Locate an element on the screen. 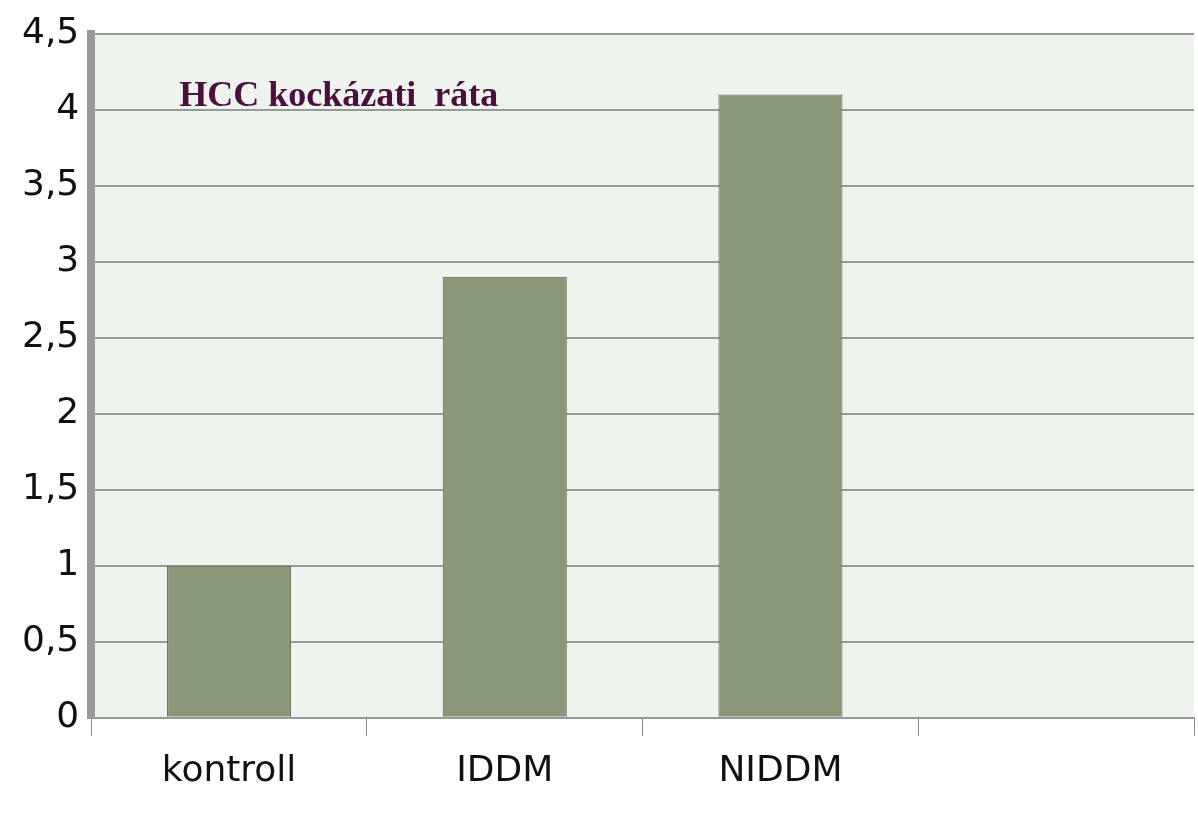  y-tick-label: 3,5 is located at coordinates (50, 182).